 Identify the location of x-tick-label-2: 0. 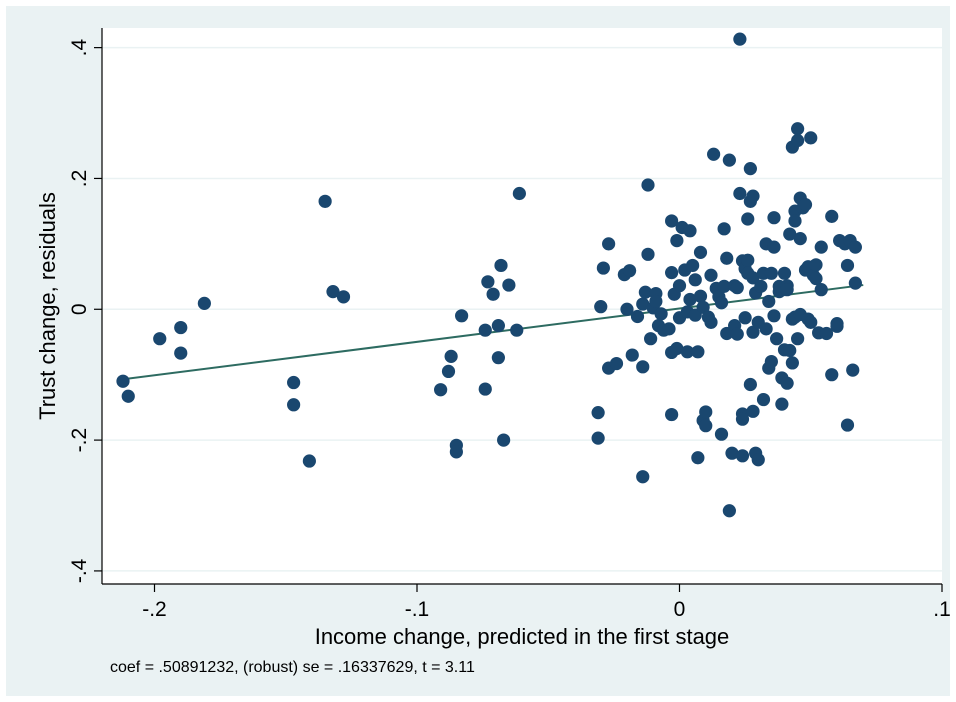
(680, 609).